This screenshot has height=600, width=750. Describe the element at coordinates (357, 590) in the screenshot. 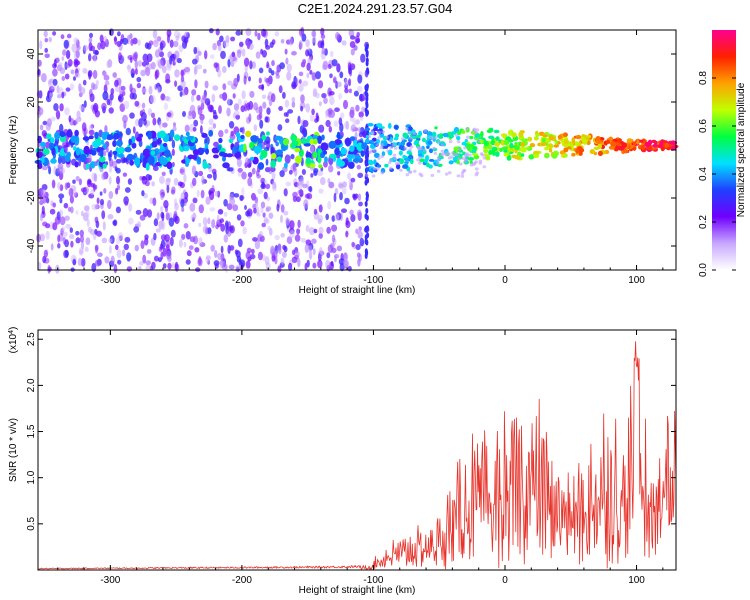

I see `snr-x-label: Height of straight line (km)` at that location.